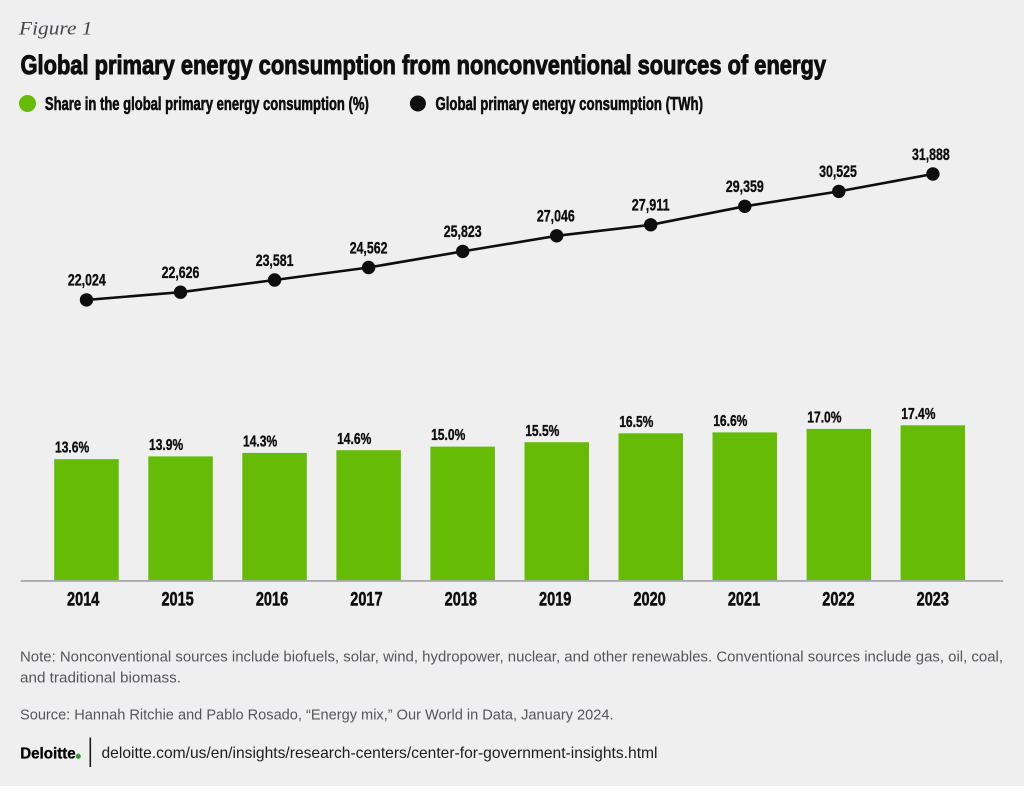 This screenshot has width=1024, height=791. What do you see at coordinates (649, 600) in the screenshot?
I see `svg-text: 2020` at bounding box center [649, 600].